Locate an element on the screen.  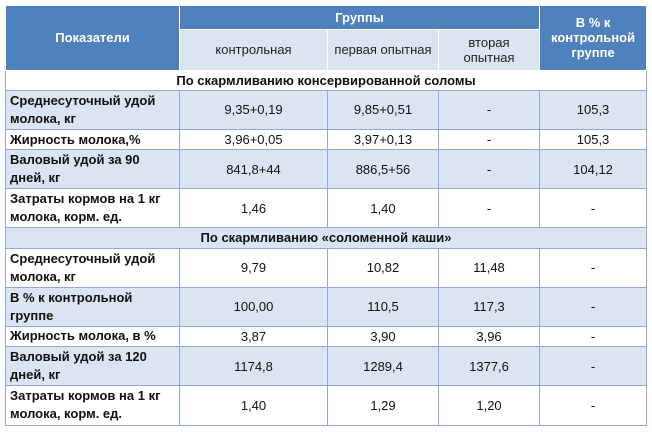
cell-control: 1,46 is located at coordinates (253, 208).